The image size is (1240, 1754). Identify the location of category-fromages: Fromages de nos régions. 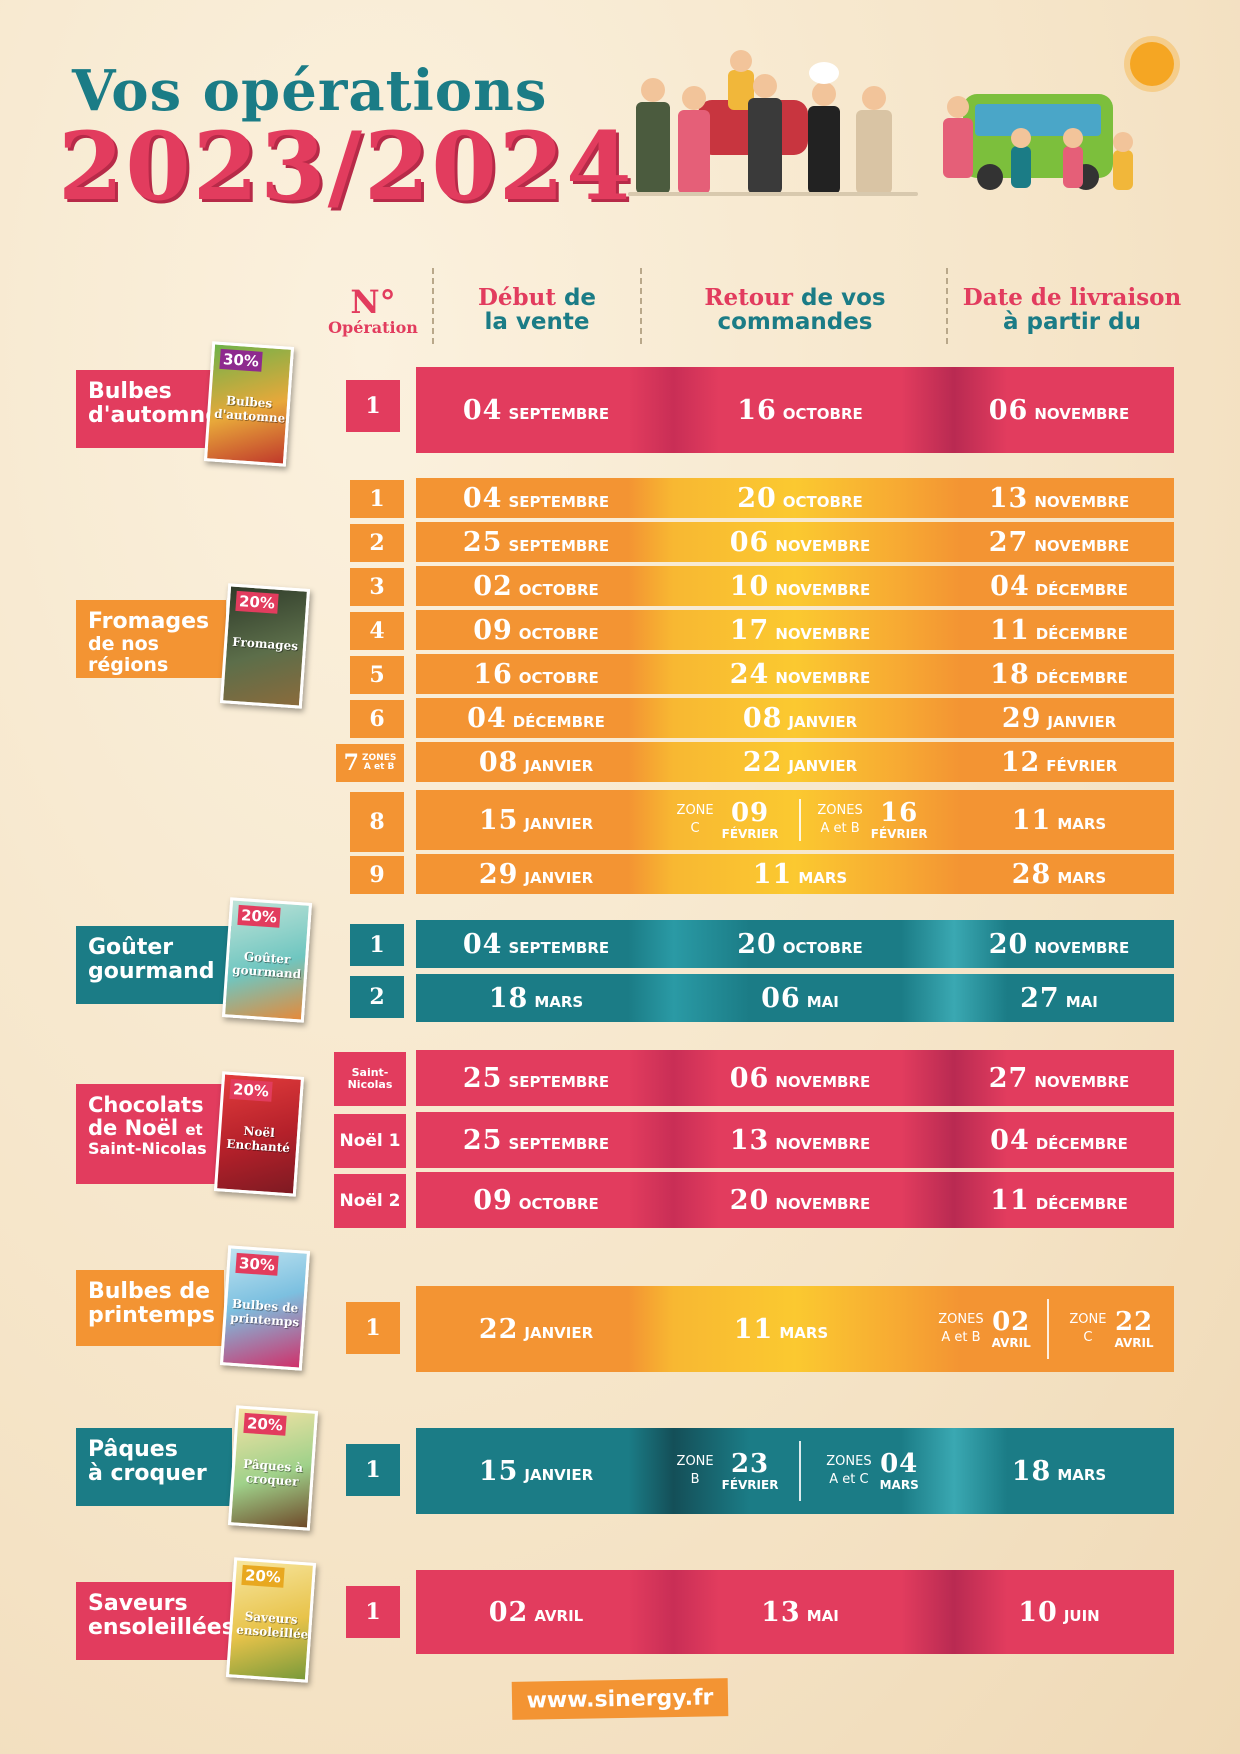
(151, 639).